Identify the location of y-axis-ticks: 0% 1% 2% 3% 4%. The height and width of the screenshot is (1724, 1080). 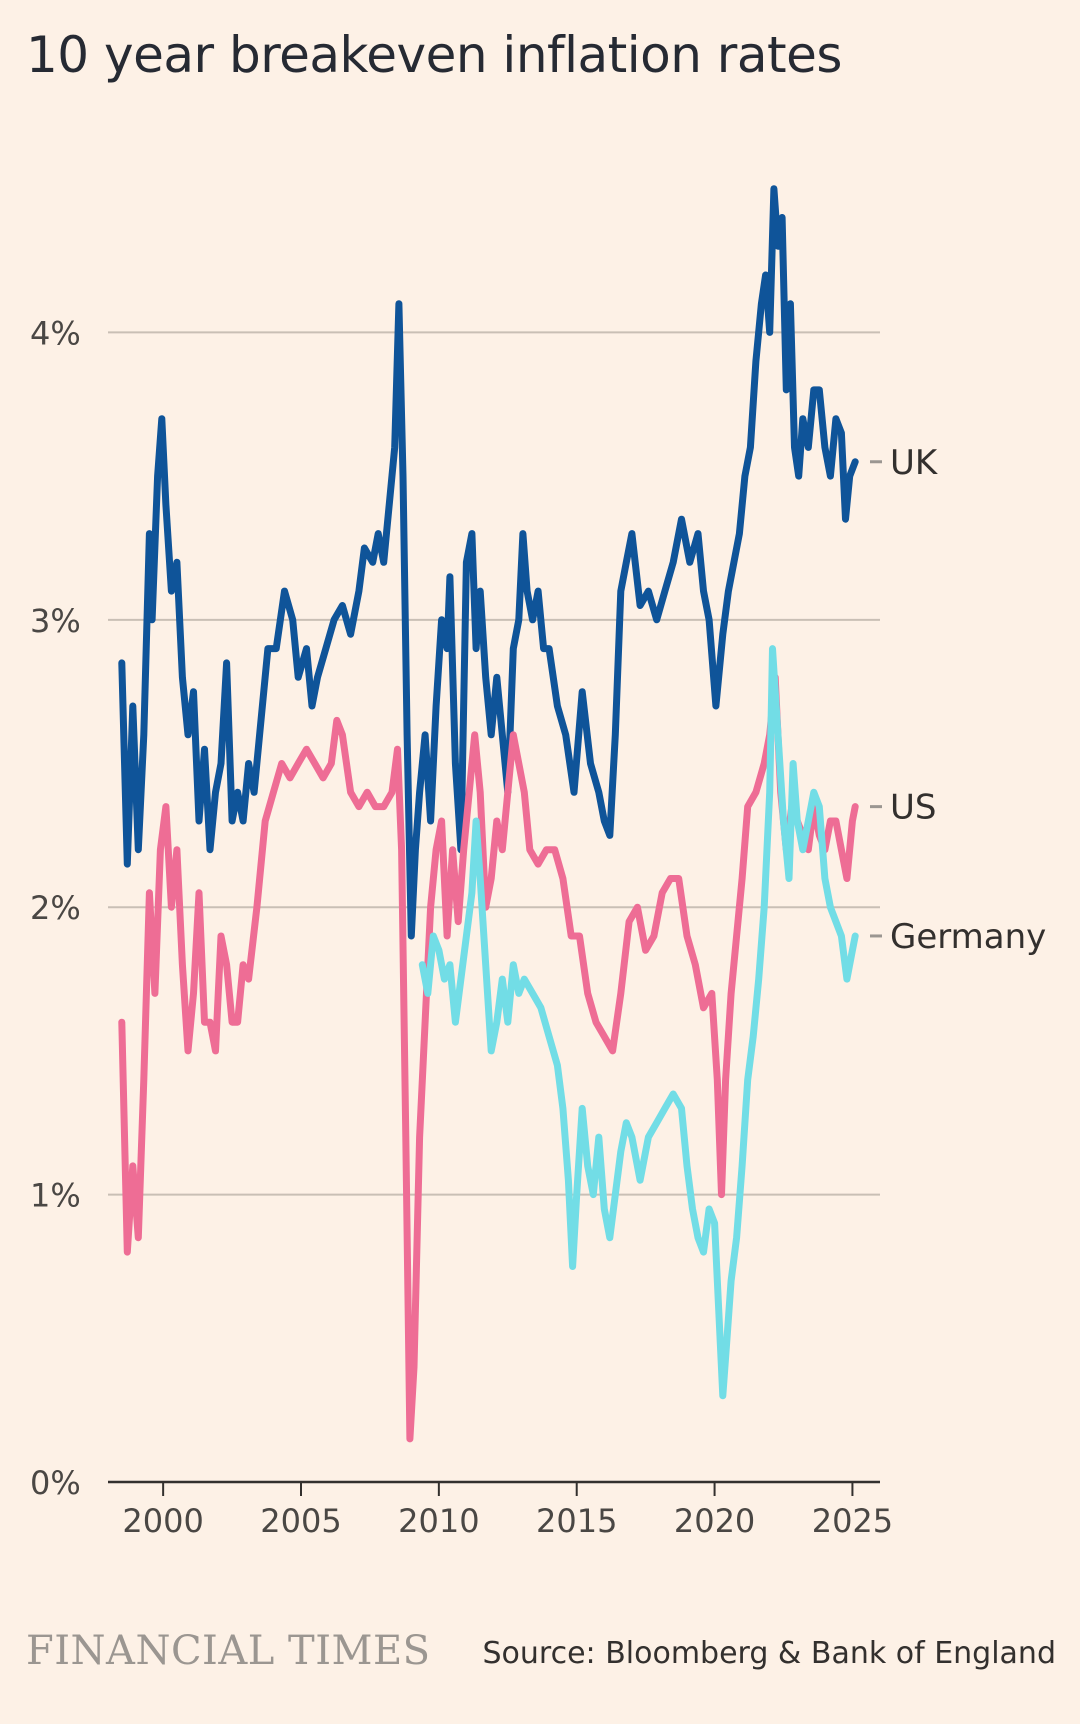
(55, 908).